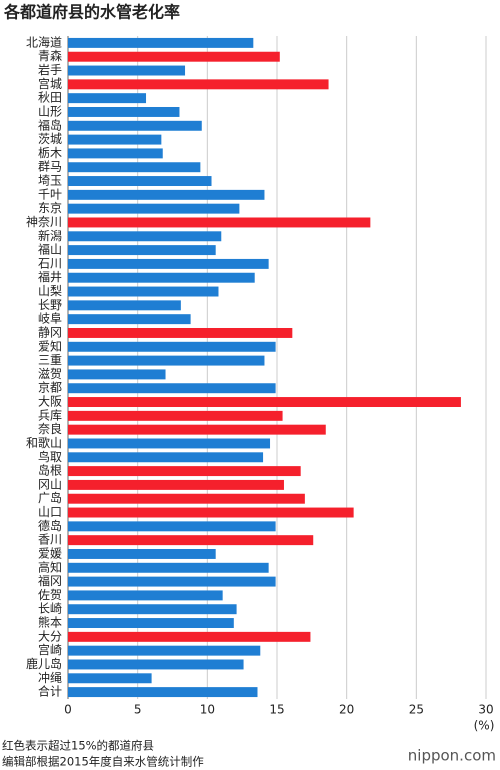  I want to click on y-tick-label: 岐阜, so click(50, 319).